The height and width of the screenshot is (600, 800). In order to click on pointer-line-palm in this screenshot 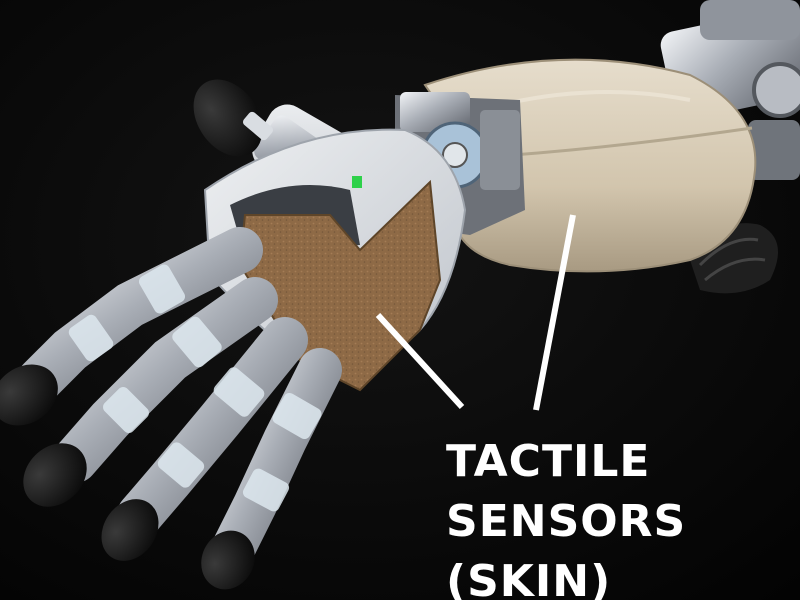, I will do `click(420, 361)`.